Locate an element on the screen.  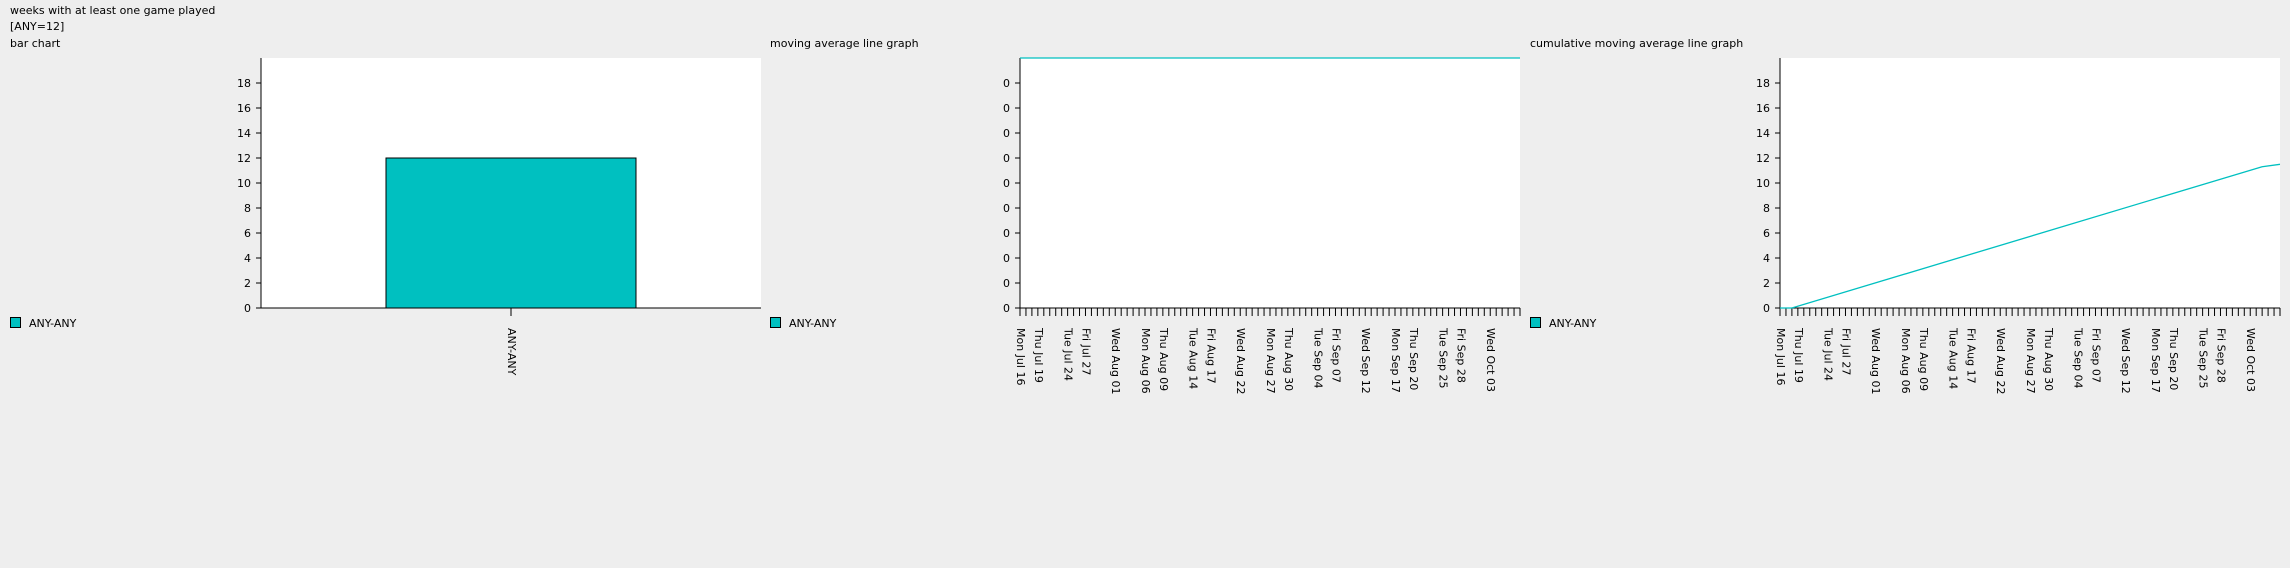
y-tick-label-0: 18 is located at coordinates (244, 83).